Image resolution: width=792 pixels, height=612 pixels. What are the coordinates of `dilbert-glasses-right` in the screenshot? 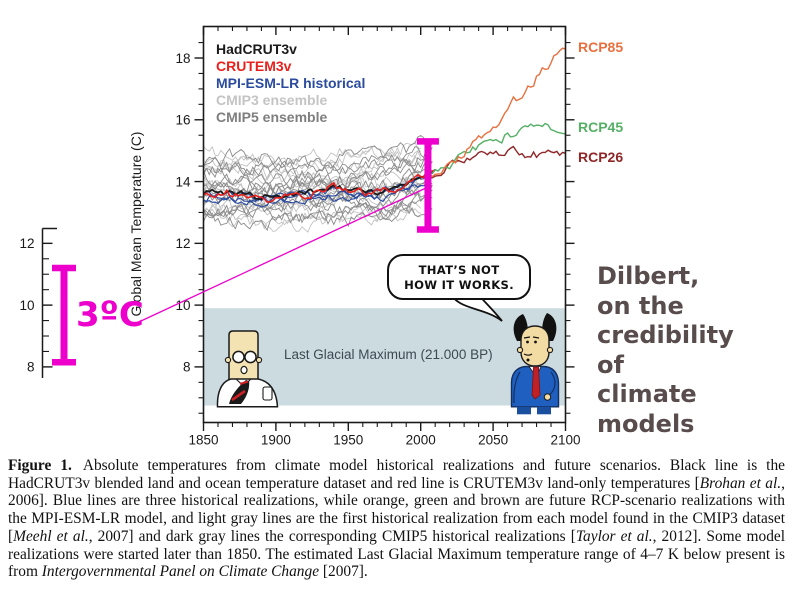 It's located at (250, 357).